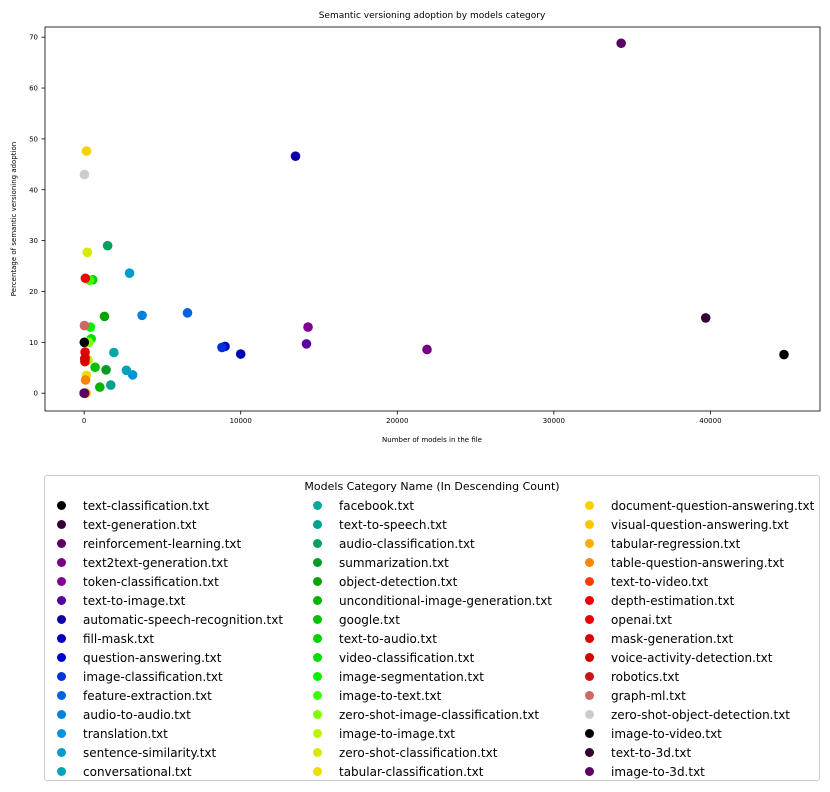  What do you see at coordinates (641, 619) in the screenshot?
I see `legend-label: openai.txt` at bounding box center [641, 619].